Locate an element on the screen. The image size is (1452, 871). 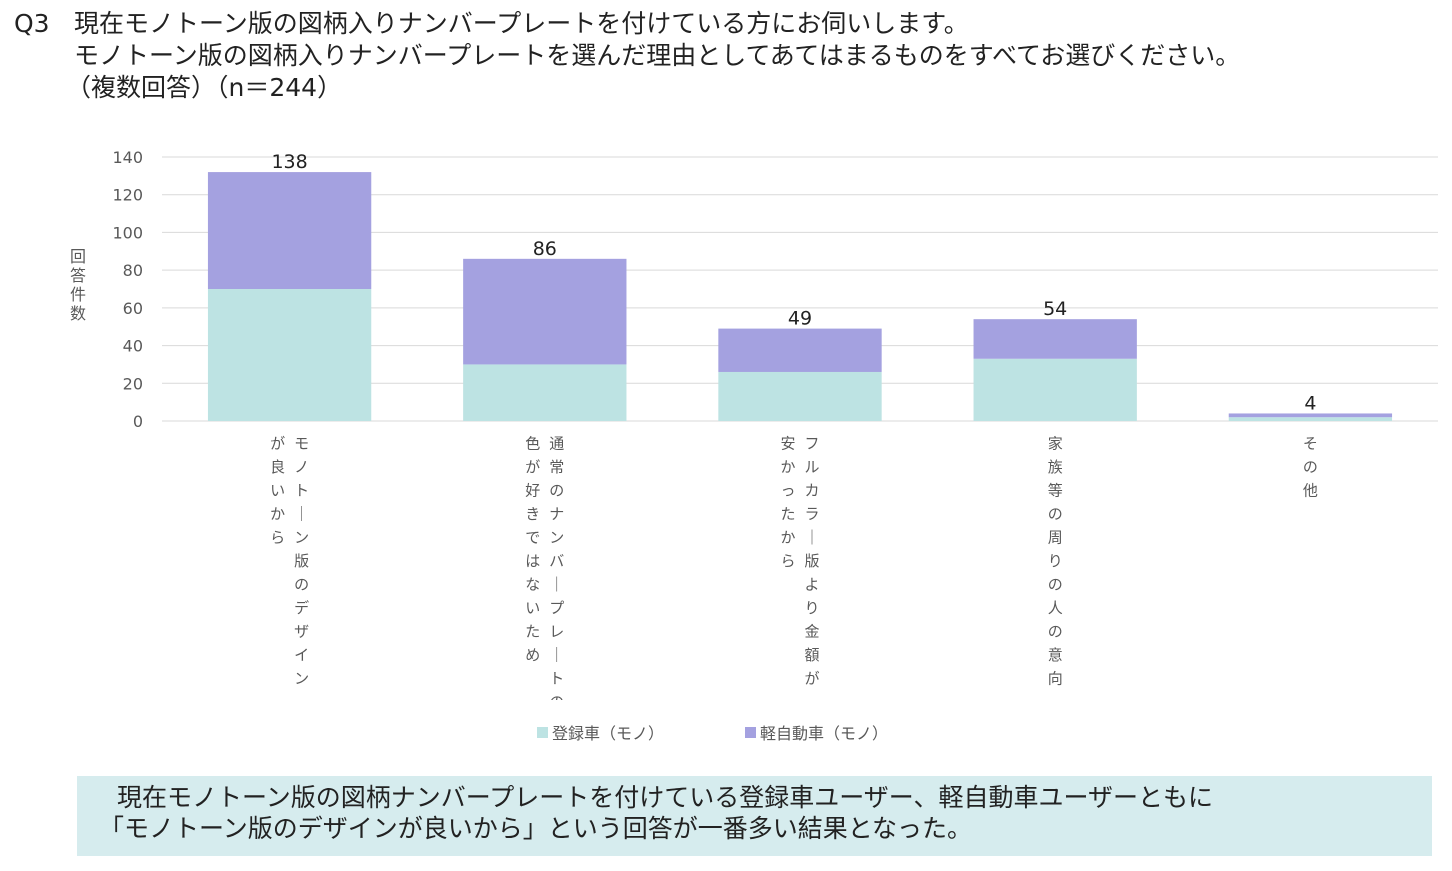
category-label-char: 常 is located at coordinates (556, 467).